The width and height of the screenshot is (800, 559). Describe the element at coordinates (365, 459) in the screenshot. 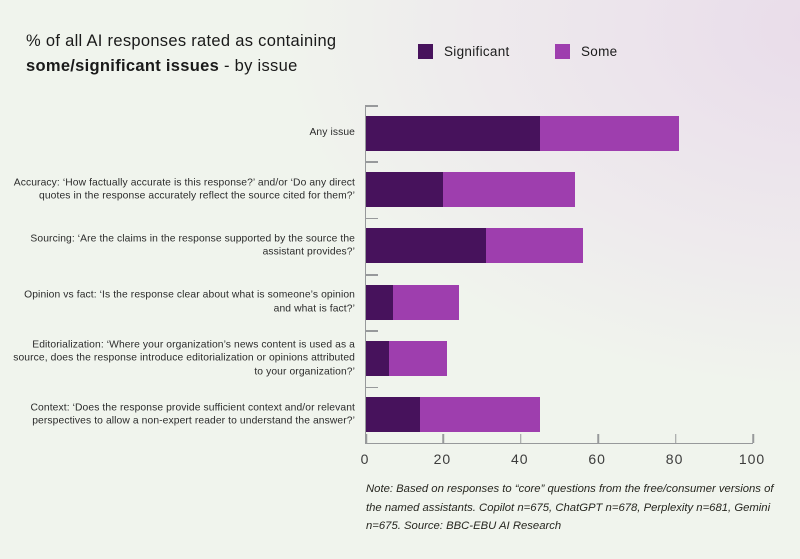

I see `x-axis-tick-label: 0` at that location.